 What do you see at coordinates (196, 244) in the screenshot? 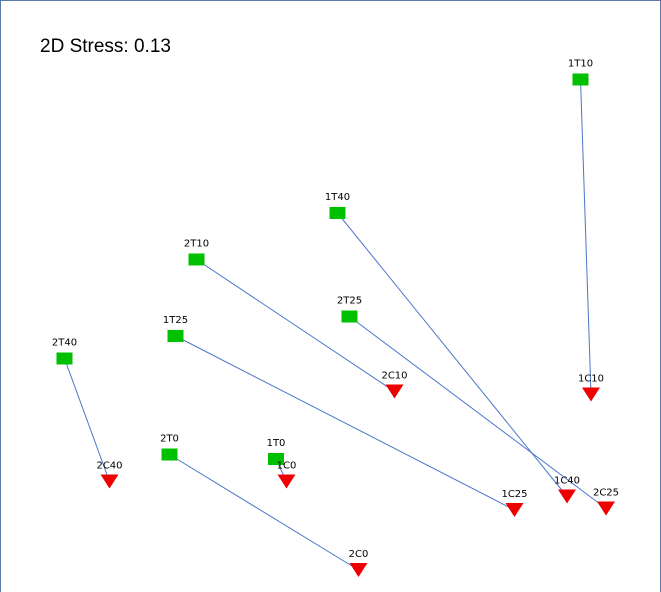
I see `point-label: 2T10` at bounding box center [196, 244].